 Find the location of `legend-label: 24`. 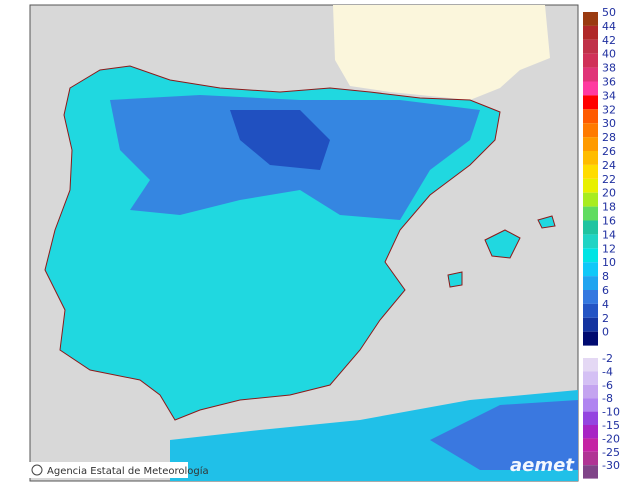

legend-label: 24 is located at coordinates (609, 165).